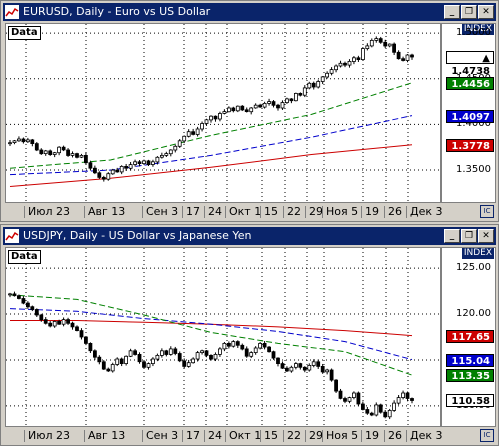 The height and width of the screenshot is (446, 499). I want to click on eurusd-title-bar: EURUSD, Daily - Euro vs US Dollar _ ❐ ✕, so click(249, 12).